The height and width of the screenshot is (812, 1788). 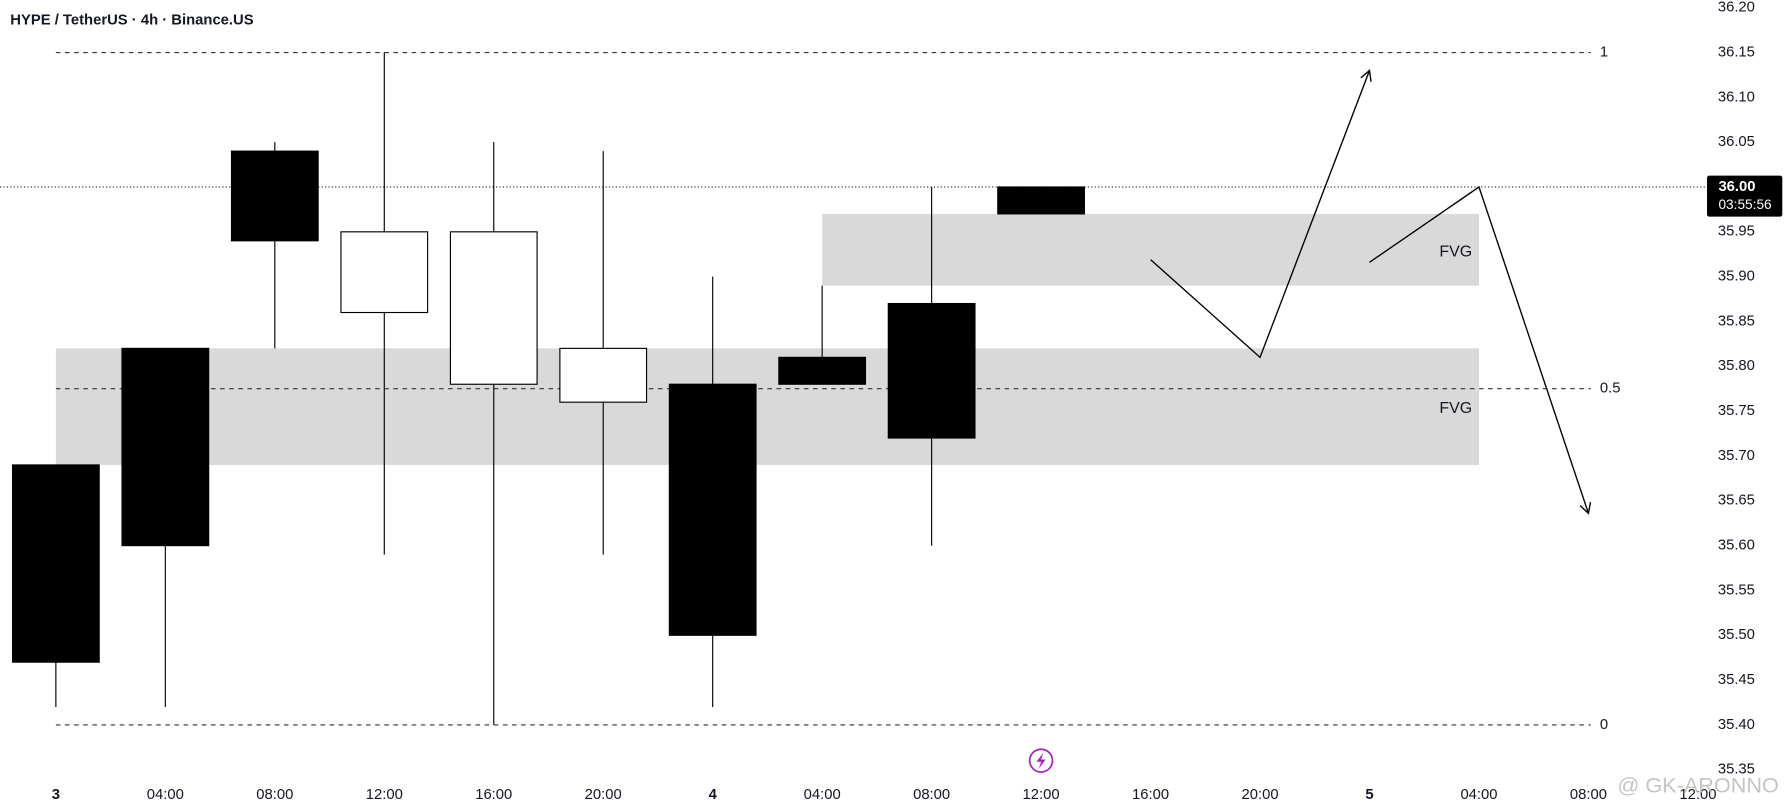 I want to click on y-tick-label: 35.85, so click(x=1736, y=321).